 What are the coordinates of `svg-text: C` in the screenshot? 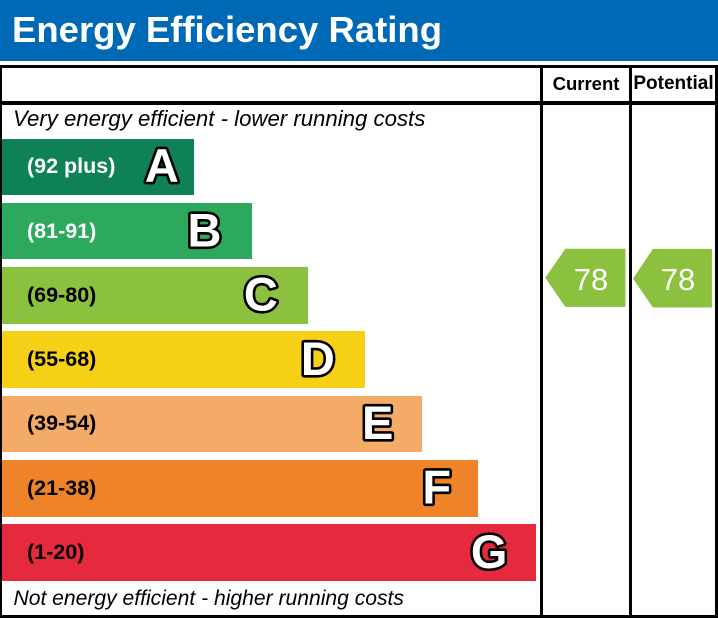 It's located at (261, 294).